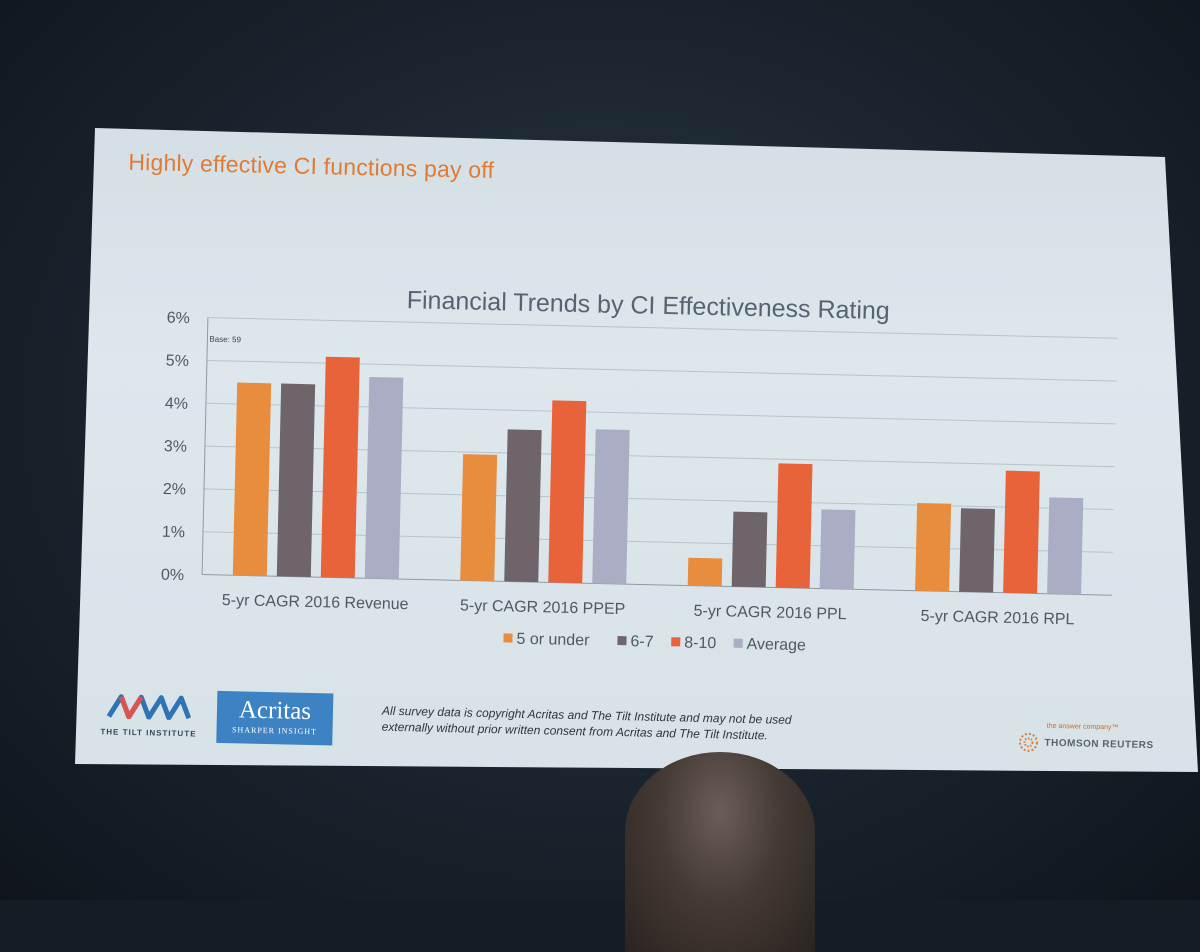 This screenshot has width=1200, height=952. What do you see at coordinates (769, 613) in the screenshot?
I see `x-category-label: 5-yr CAGR 2016 PPL` at bounding box center [769, 613].